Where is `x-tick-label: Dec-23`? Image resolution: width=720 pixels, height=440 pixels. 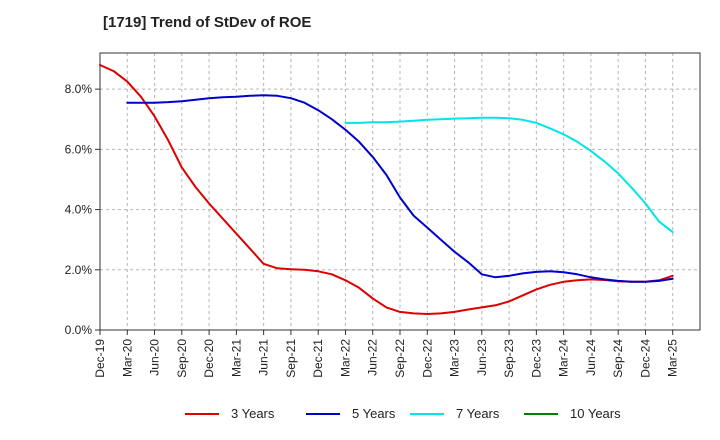 x-tick-label: Dec-23 is located at coordinates (536, 358).